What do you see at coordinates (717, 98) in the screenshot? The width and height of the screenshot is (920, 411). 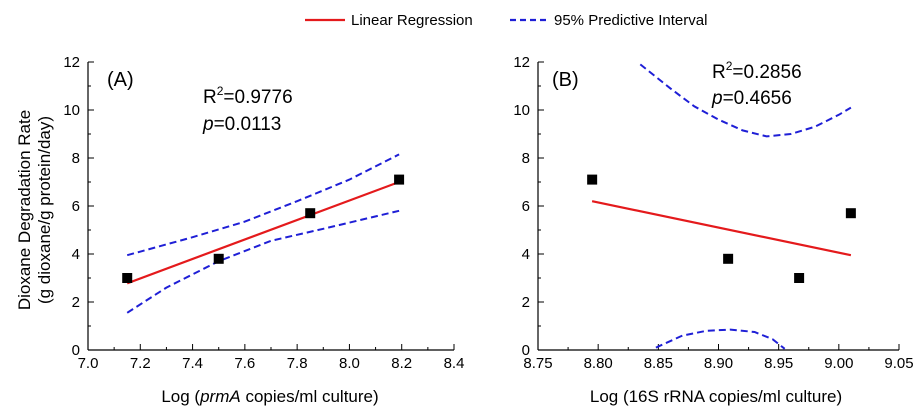 I see `panel-b-p-label: p` at bounding box center [717, 98].